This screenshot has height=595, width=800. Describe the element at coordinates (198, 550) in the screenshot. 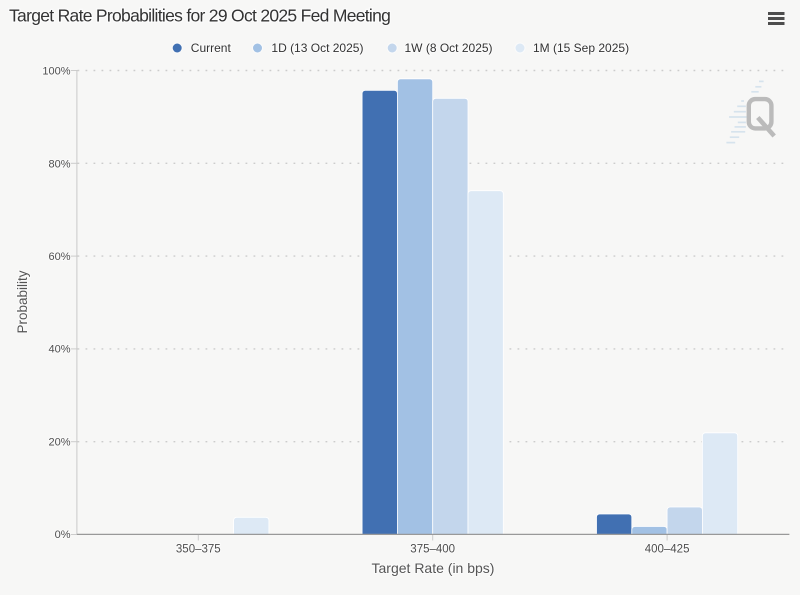

I see `svg-text: 350–375` at that location.